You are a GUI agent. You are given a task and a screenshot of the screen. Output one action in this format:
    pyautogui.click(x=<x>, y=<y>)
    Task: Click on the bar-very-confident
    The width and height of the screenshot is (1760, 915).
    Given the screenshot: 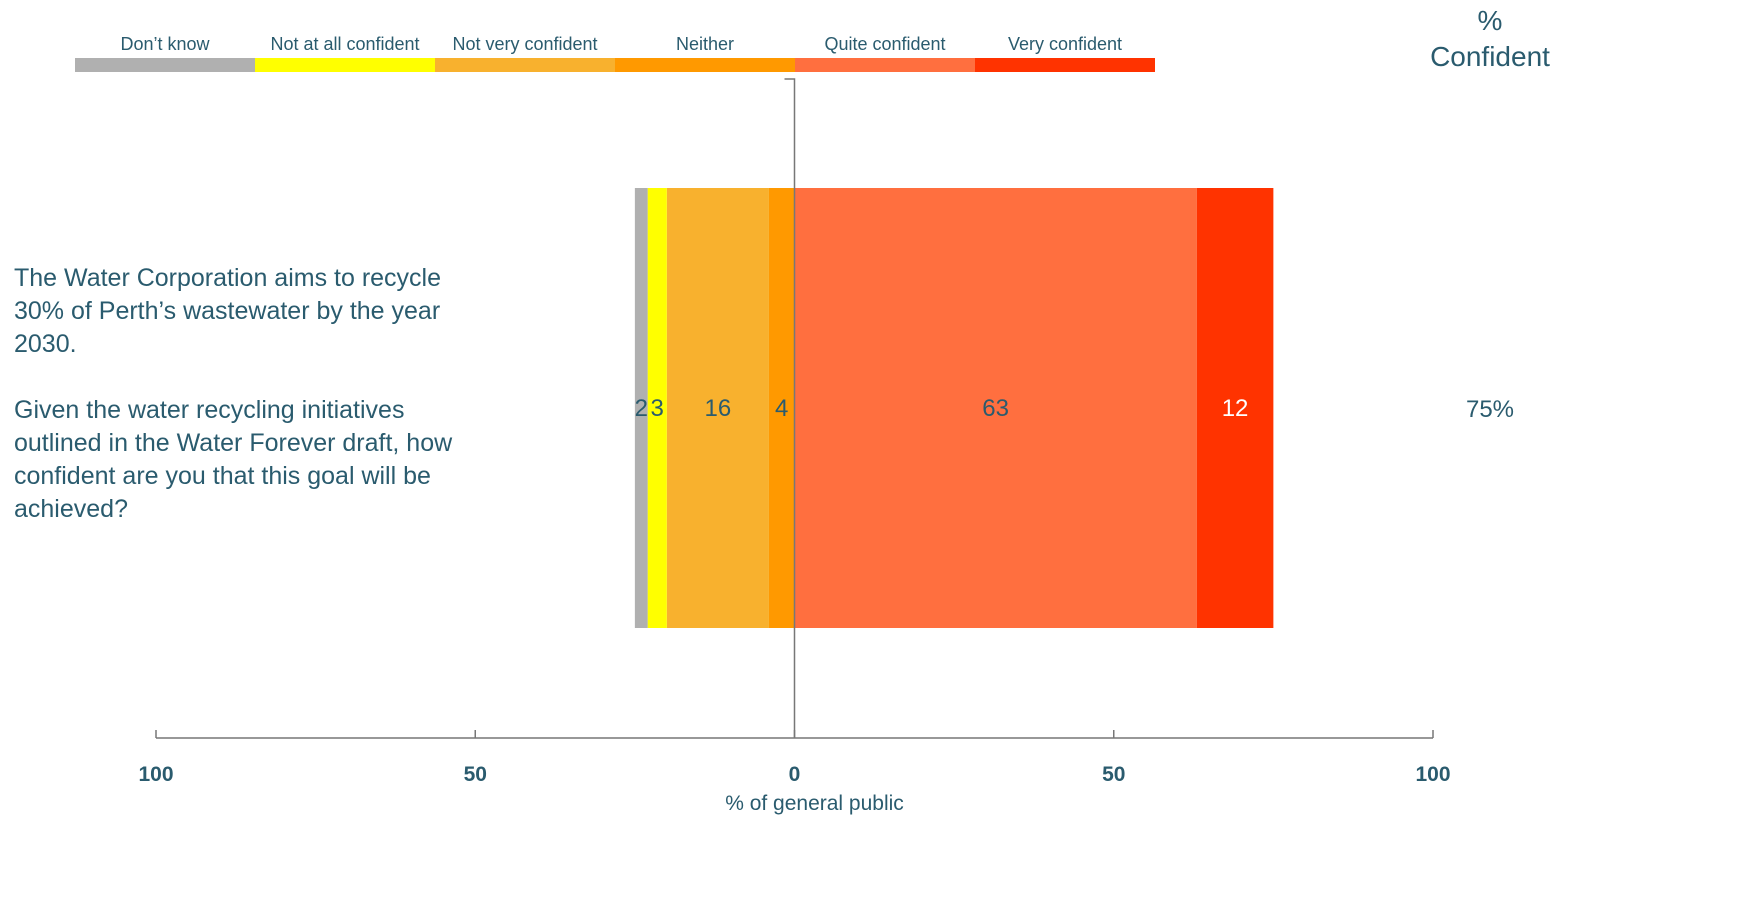 What is the action you would take?
    pyautogui.click(x=1235, y=408)
    